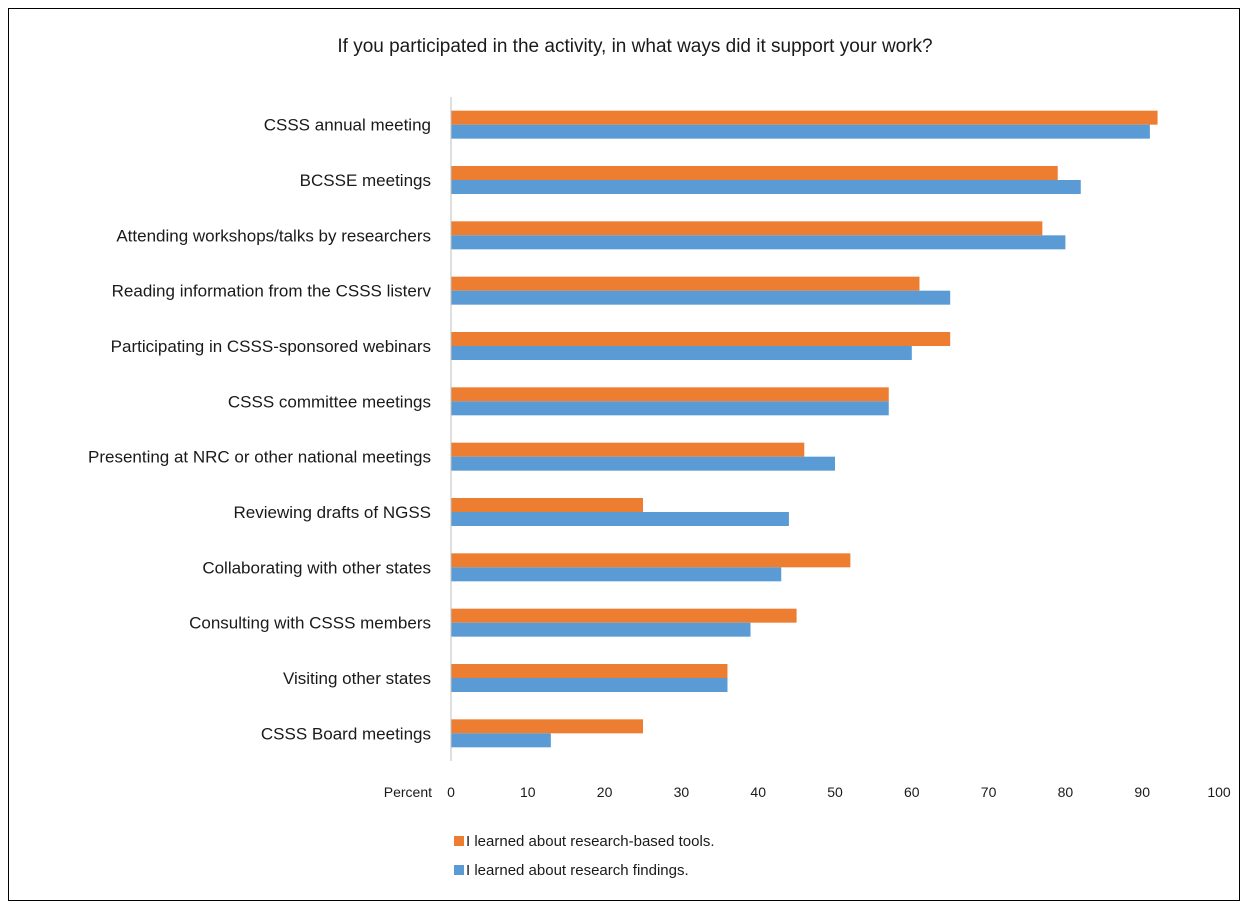  I want to click on category-label: CSSS Board meetings, so click(346, 733).